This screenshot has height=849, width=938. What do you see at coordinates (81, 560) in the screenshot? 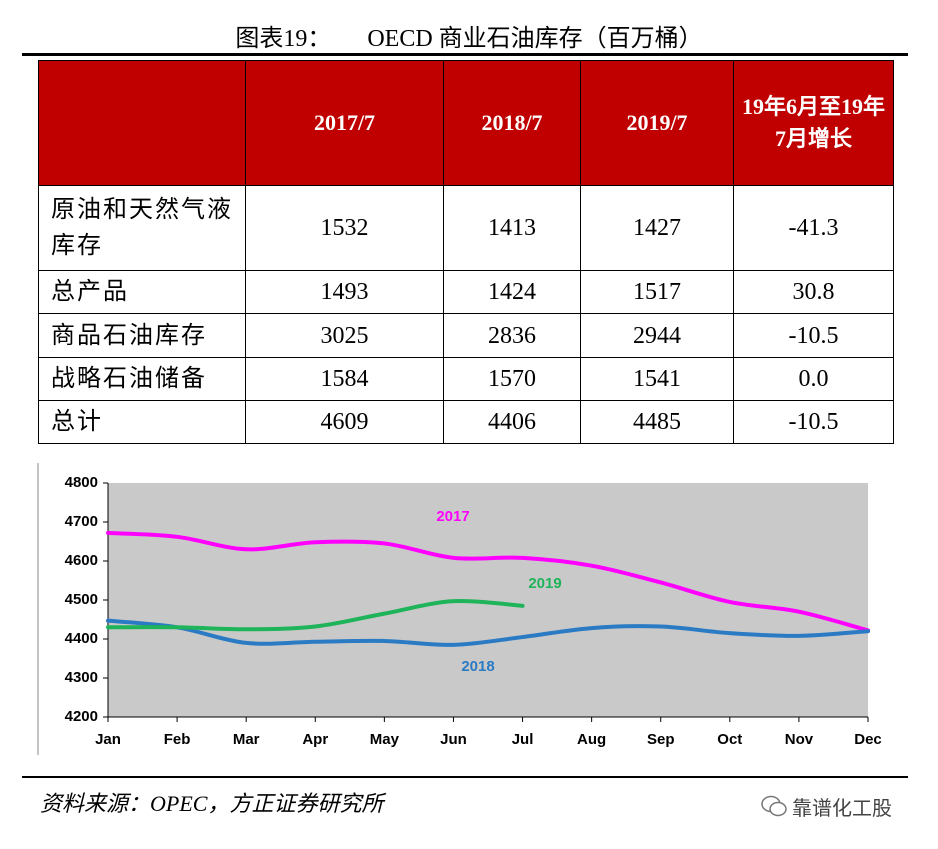
I see `y-tick-label: 4600` at bounding box center [81, 560].